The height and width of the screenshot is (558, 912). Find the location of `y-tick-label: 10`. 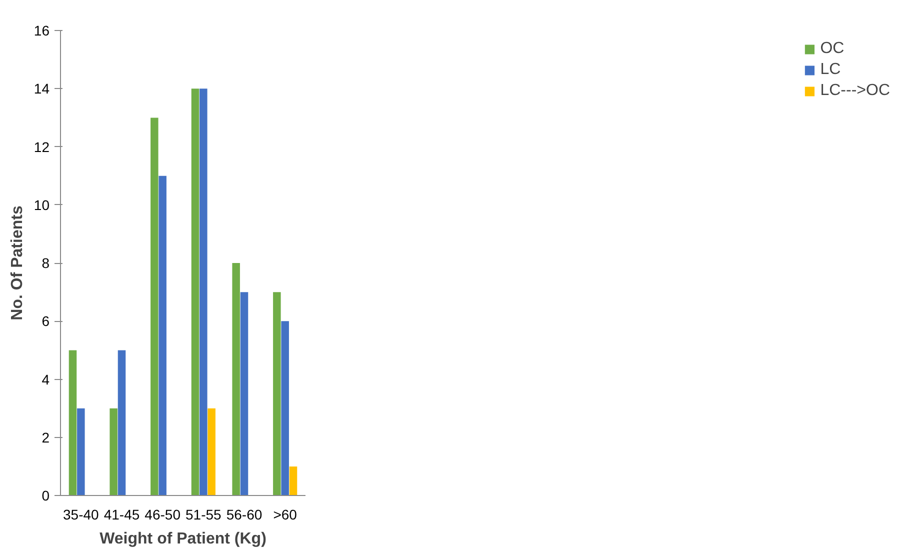

y-tick-label: 10 is located at coordinates (42, 204).